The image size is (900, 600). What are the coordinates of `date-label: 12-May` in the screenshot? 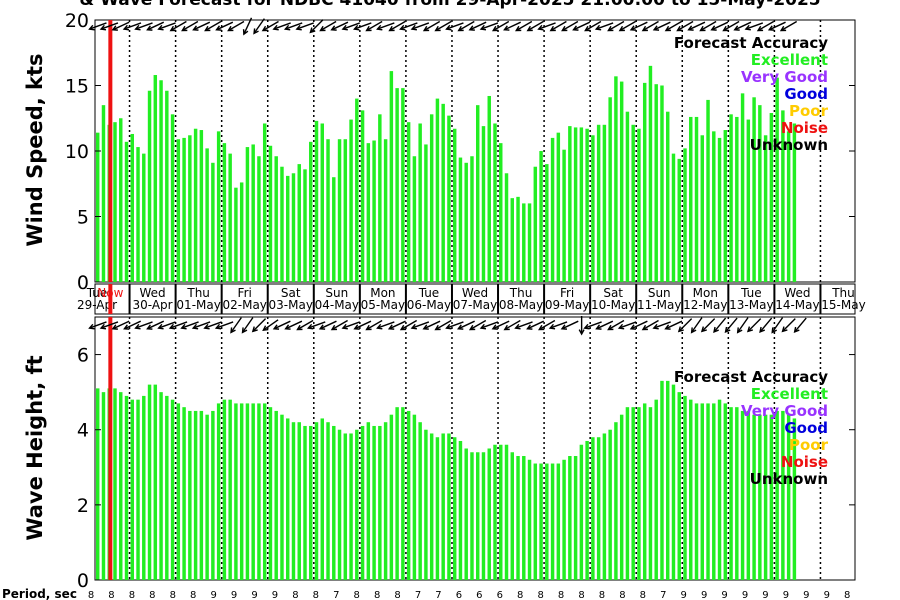 It's located at (705, 305).